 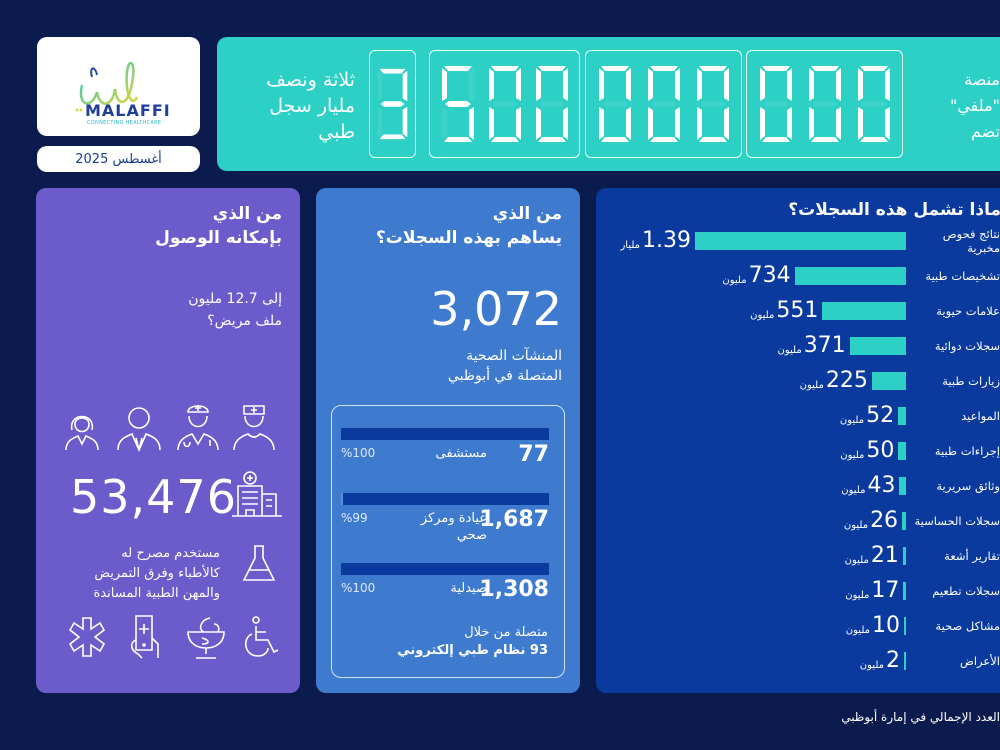 I want to click on record-number: 1.39, so click(x=666, y=240).